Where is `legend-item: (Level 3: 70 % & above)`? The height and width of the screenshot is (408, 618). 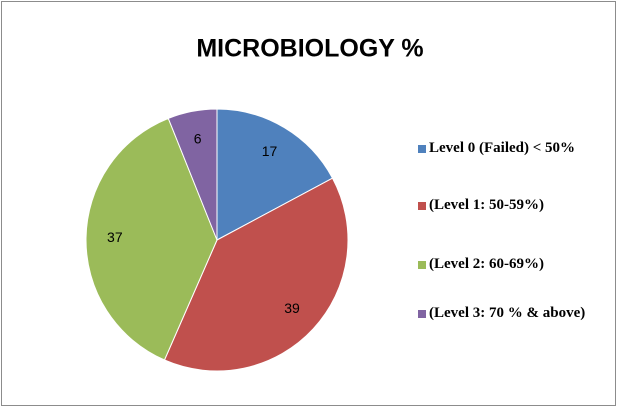 legend-item: (Level 3: 70 % & above) is located at coordinates (510, 313).